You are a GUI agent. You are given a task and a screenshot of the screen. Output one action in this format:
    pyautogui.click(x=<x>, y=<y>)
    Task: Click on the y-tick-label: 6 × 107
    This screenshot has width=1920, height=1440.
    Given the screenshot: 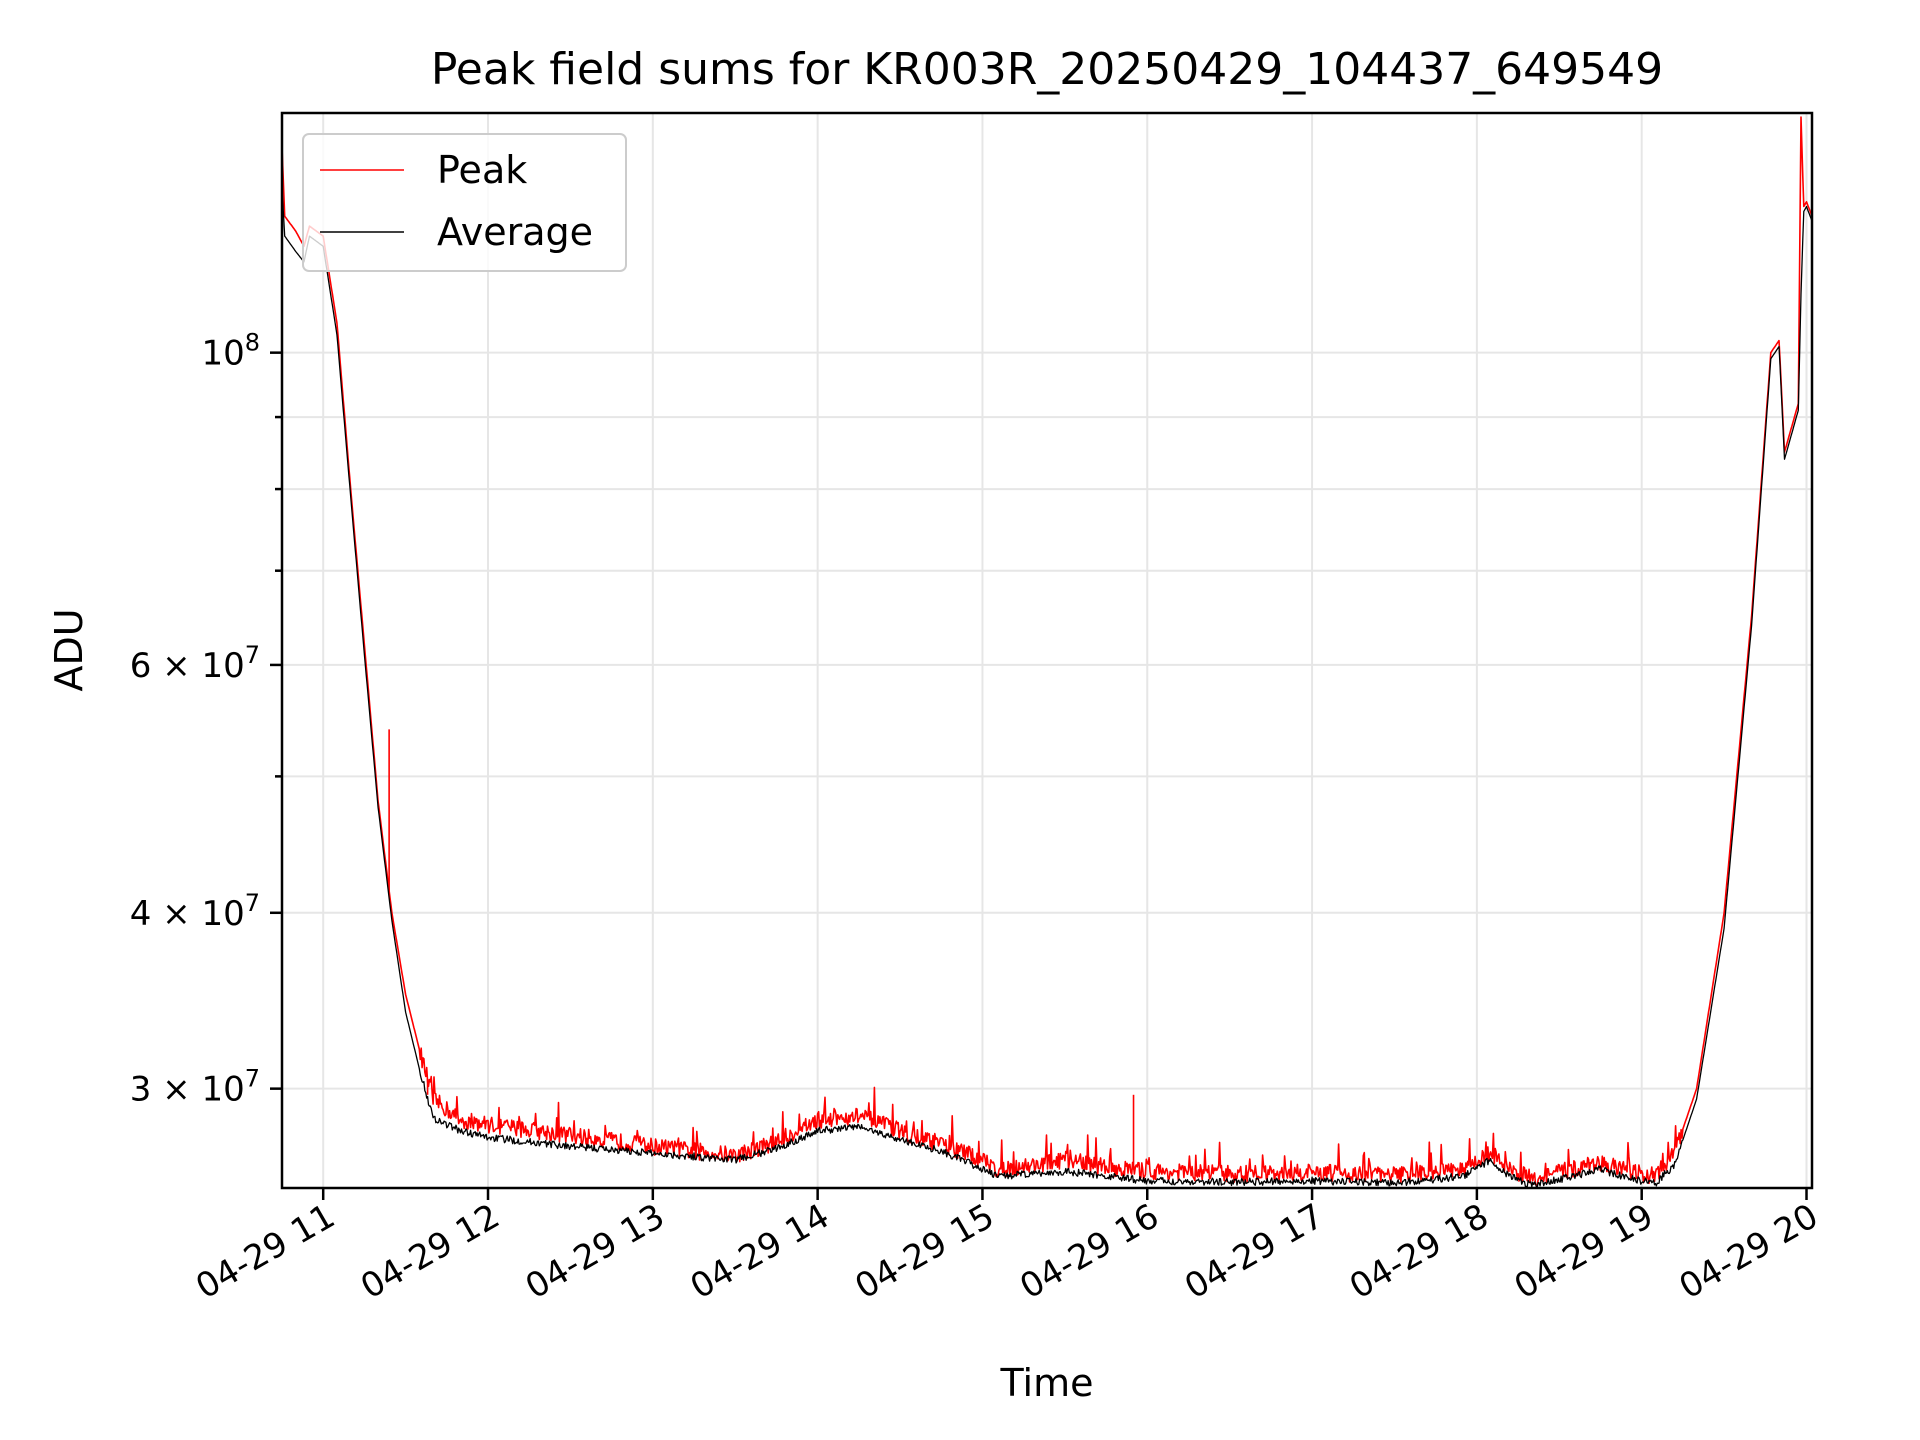 What is the action you would take?
    pyautogui.click(x=195, y=663)
    